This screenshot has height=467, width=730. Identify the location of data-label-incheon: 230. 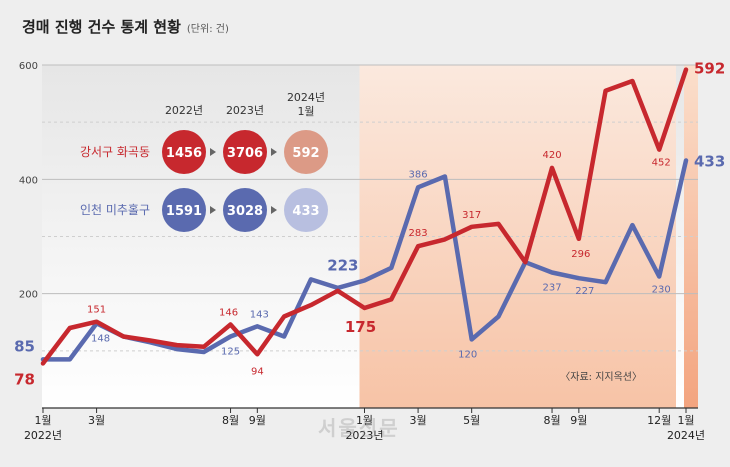
(661, 290).